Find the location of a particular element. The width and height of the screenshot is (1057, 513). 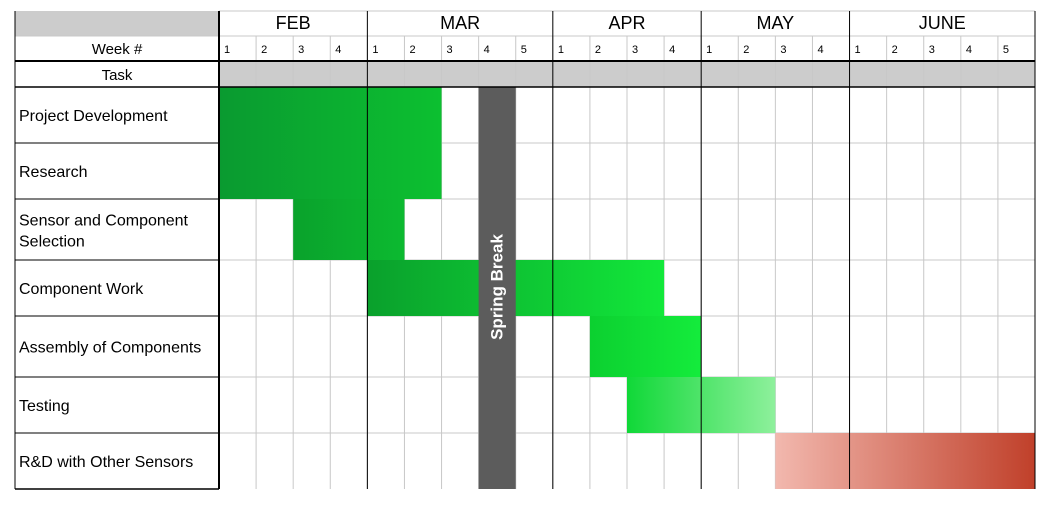

task-name-line: Sensor and Component is located at coordinates (104, 221).